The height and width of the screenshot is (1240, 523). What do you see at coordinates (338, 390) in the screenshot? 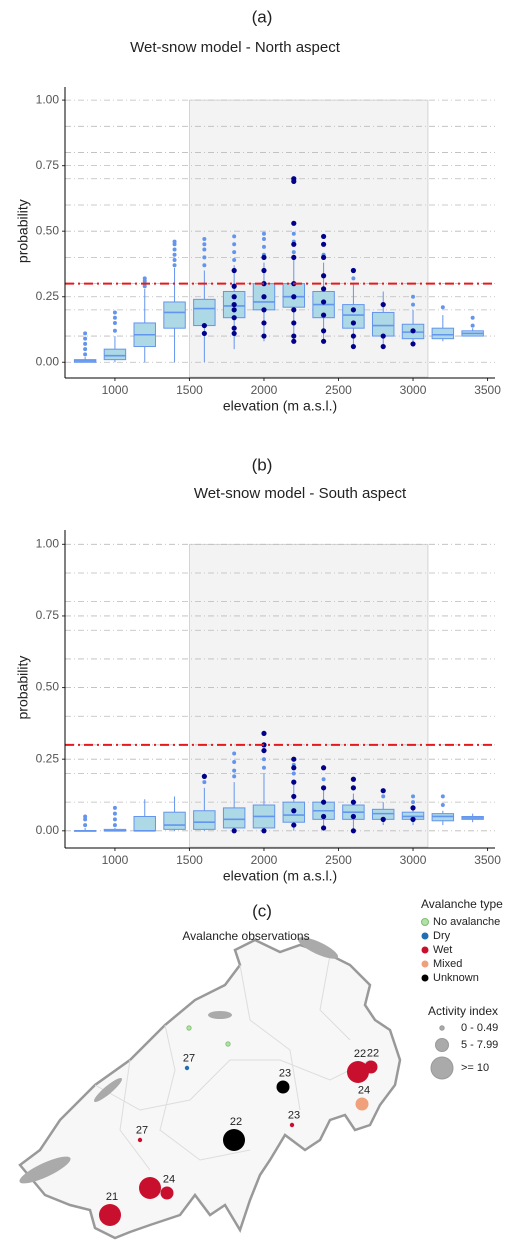
I see `x-tick-label: 2500` at bounding box center [338, 390].